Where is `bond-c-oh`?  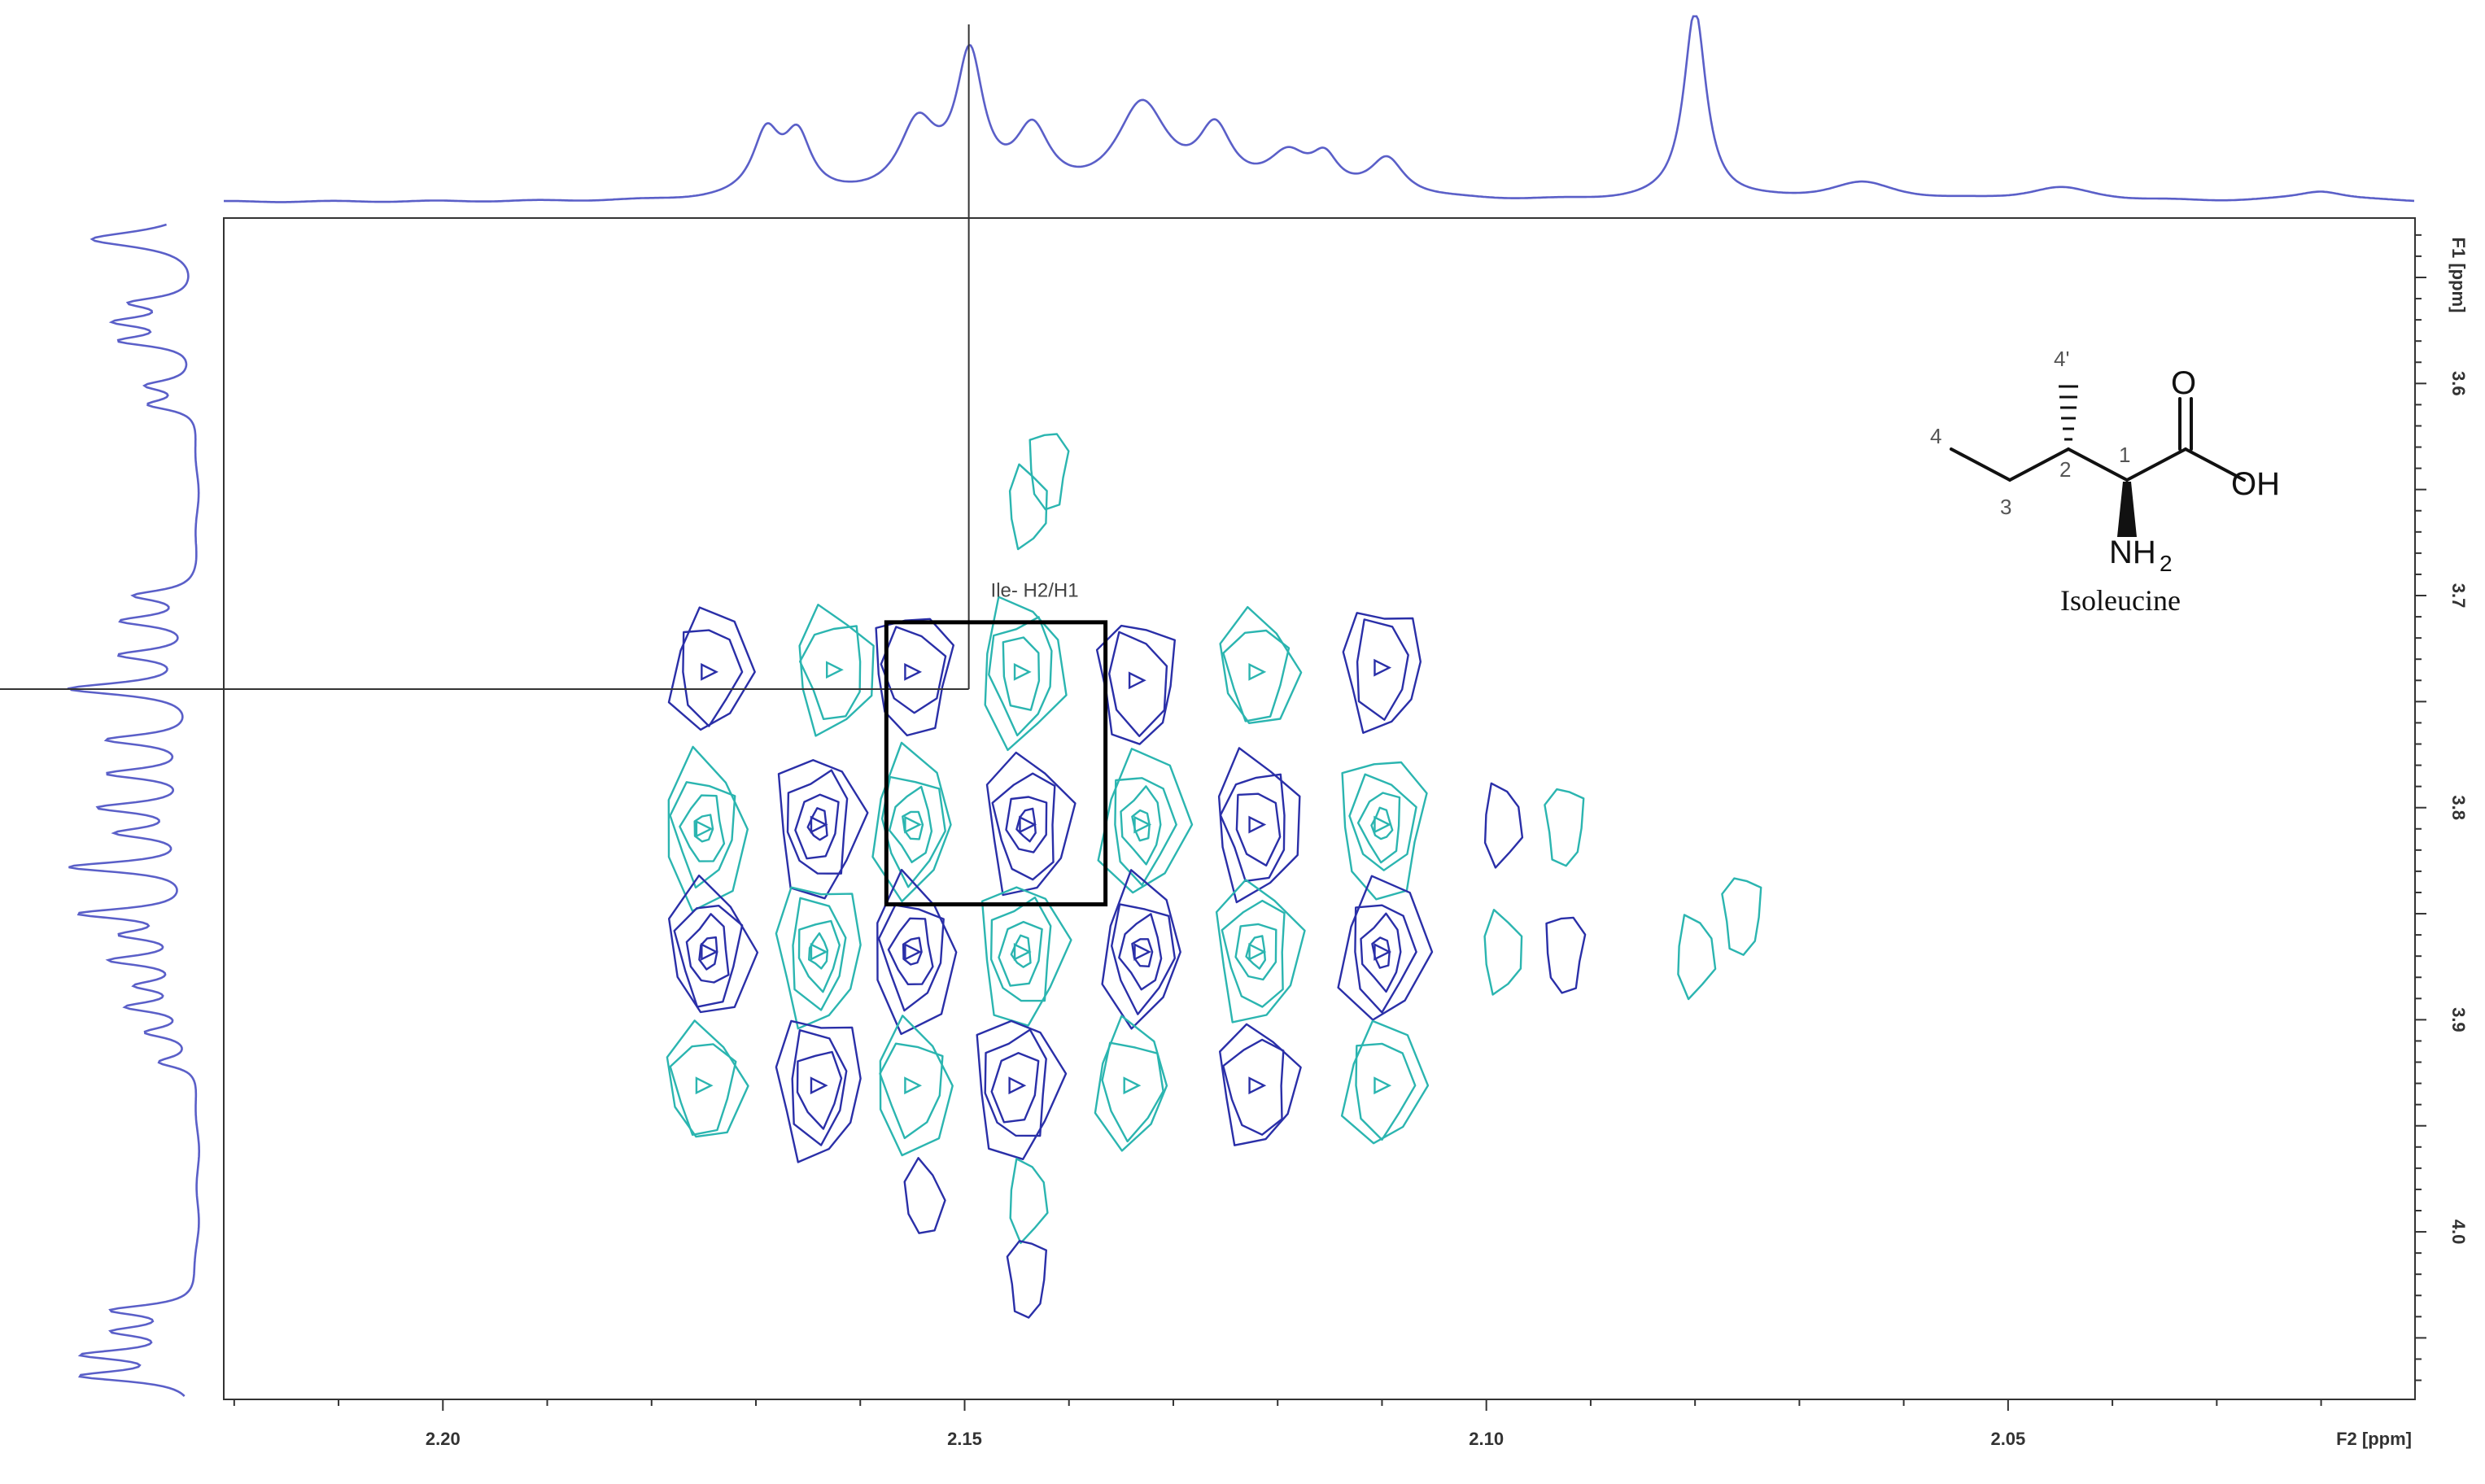
bond-c-oh is located at coordinates (2215, 465).